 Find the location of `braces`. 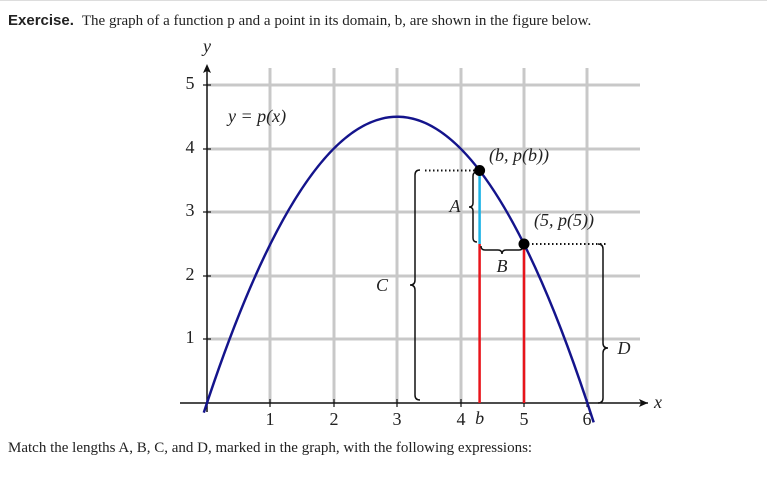

braces is located at coordinates (509, 286).